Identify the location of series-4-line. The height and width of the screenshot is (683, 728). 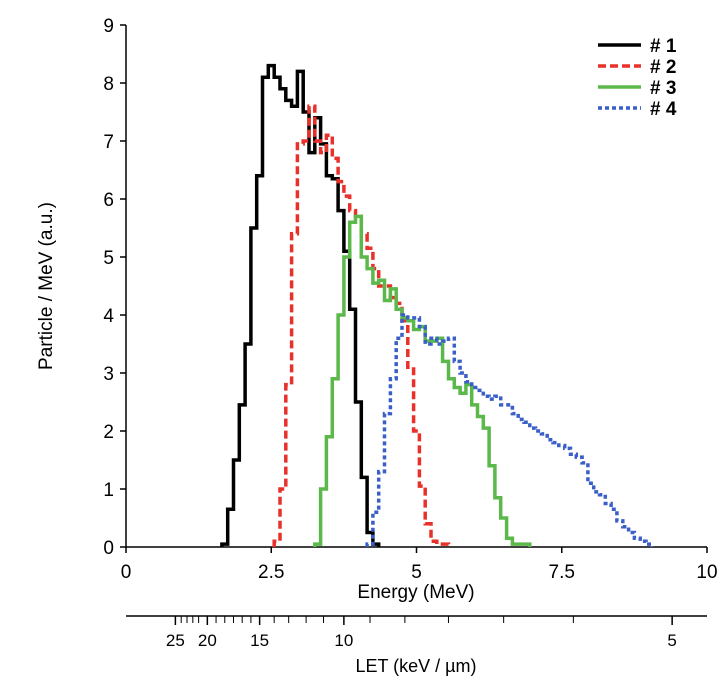
(509, 430).